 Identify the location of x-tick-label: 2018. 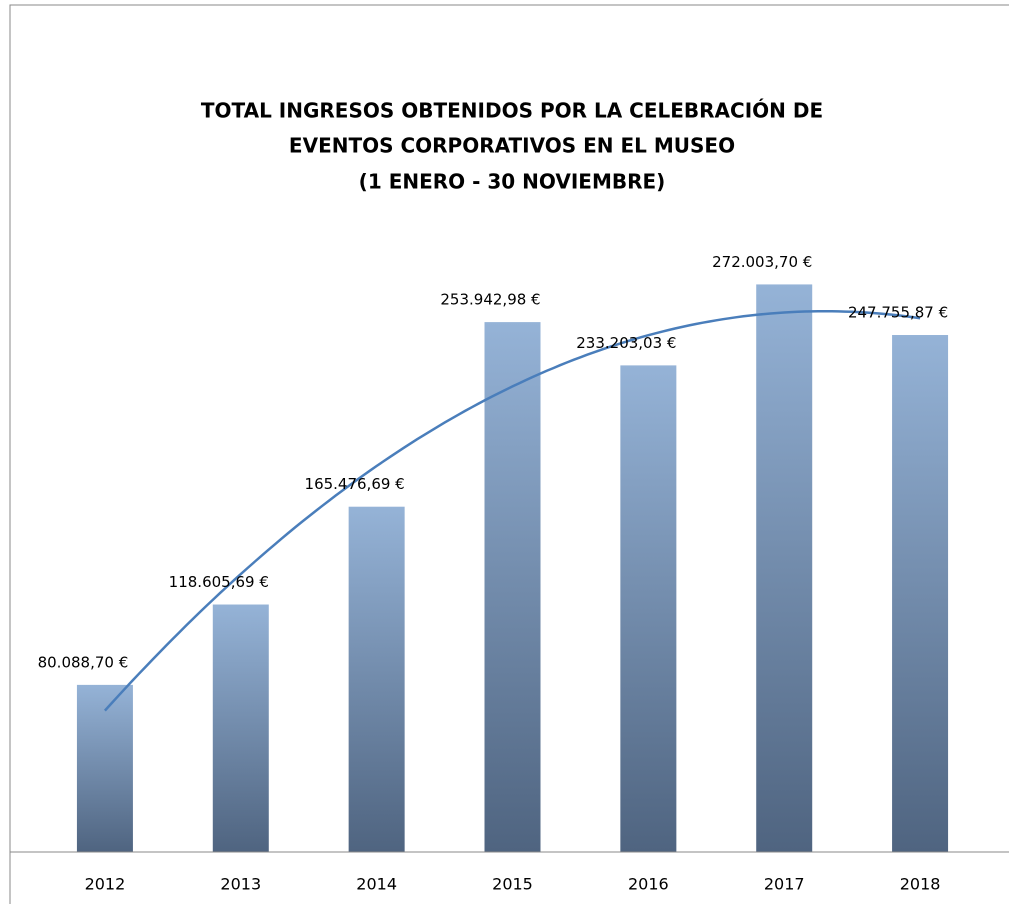
(920, 884).